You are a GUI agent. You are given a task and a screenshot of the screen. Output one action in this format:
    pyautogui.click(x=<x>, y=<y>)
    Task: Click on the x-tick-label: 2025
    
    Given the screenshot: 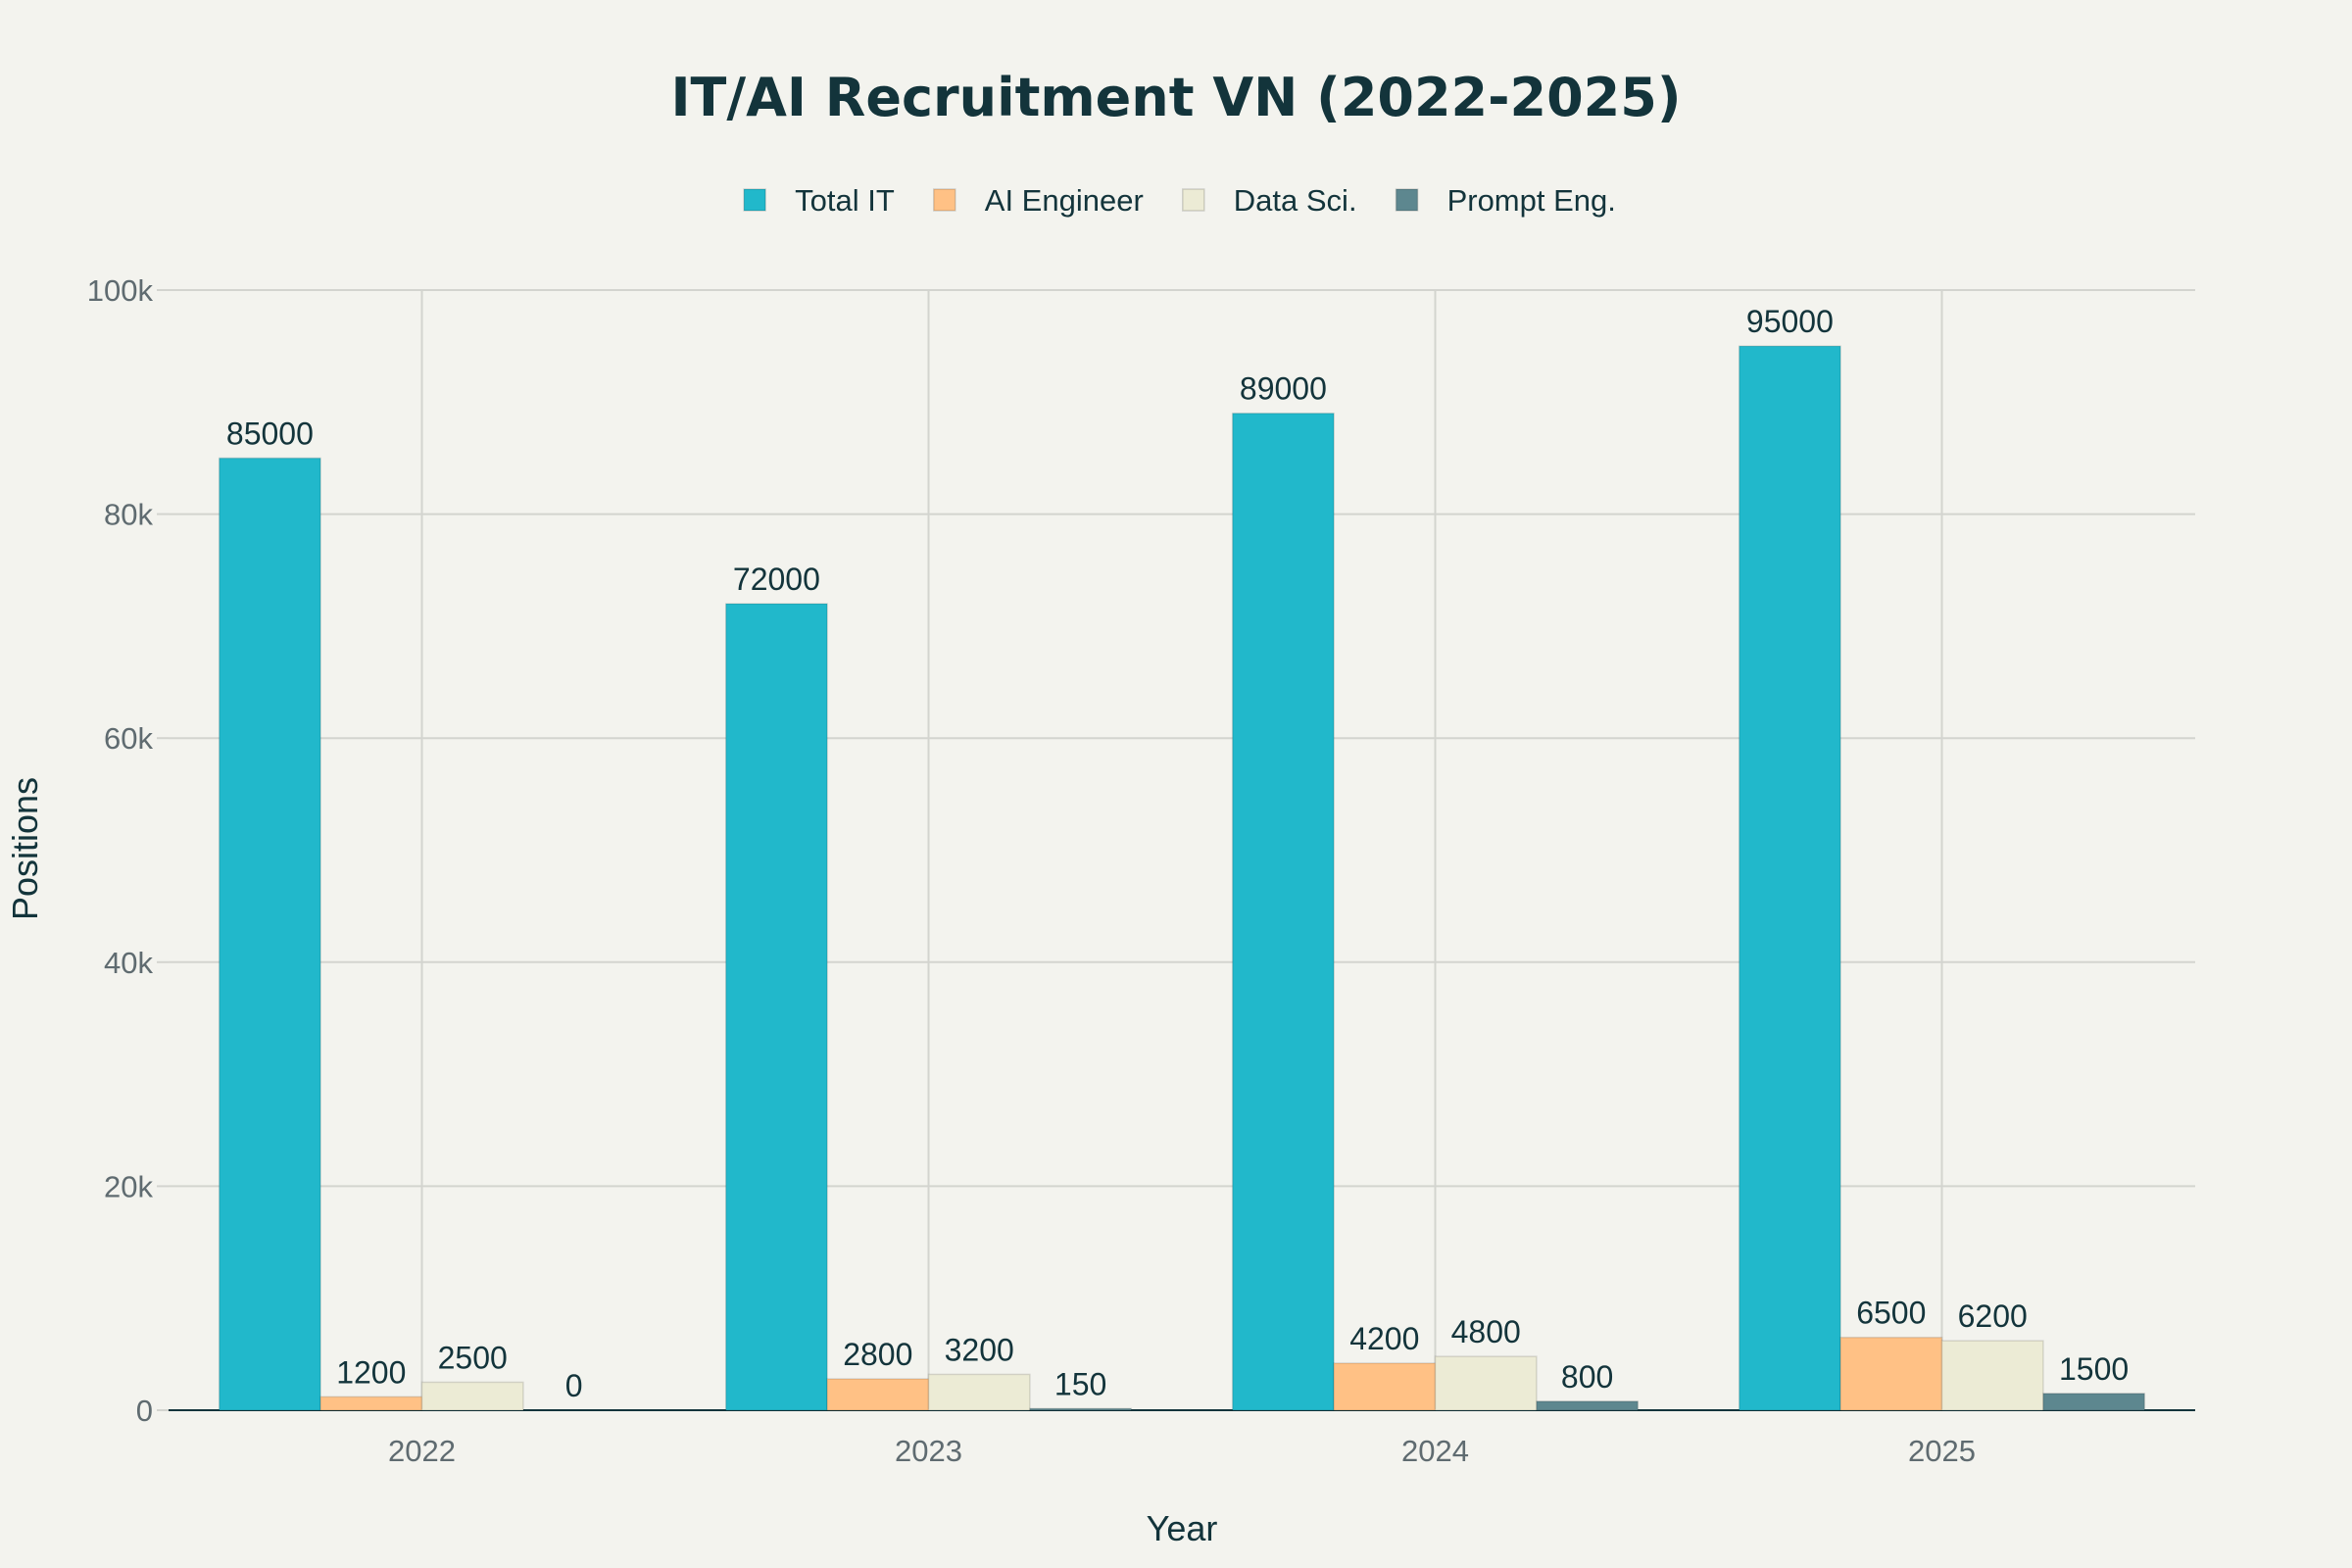 What is the action you would take?
    pyautogui.click(x=1942, y=1451)
    